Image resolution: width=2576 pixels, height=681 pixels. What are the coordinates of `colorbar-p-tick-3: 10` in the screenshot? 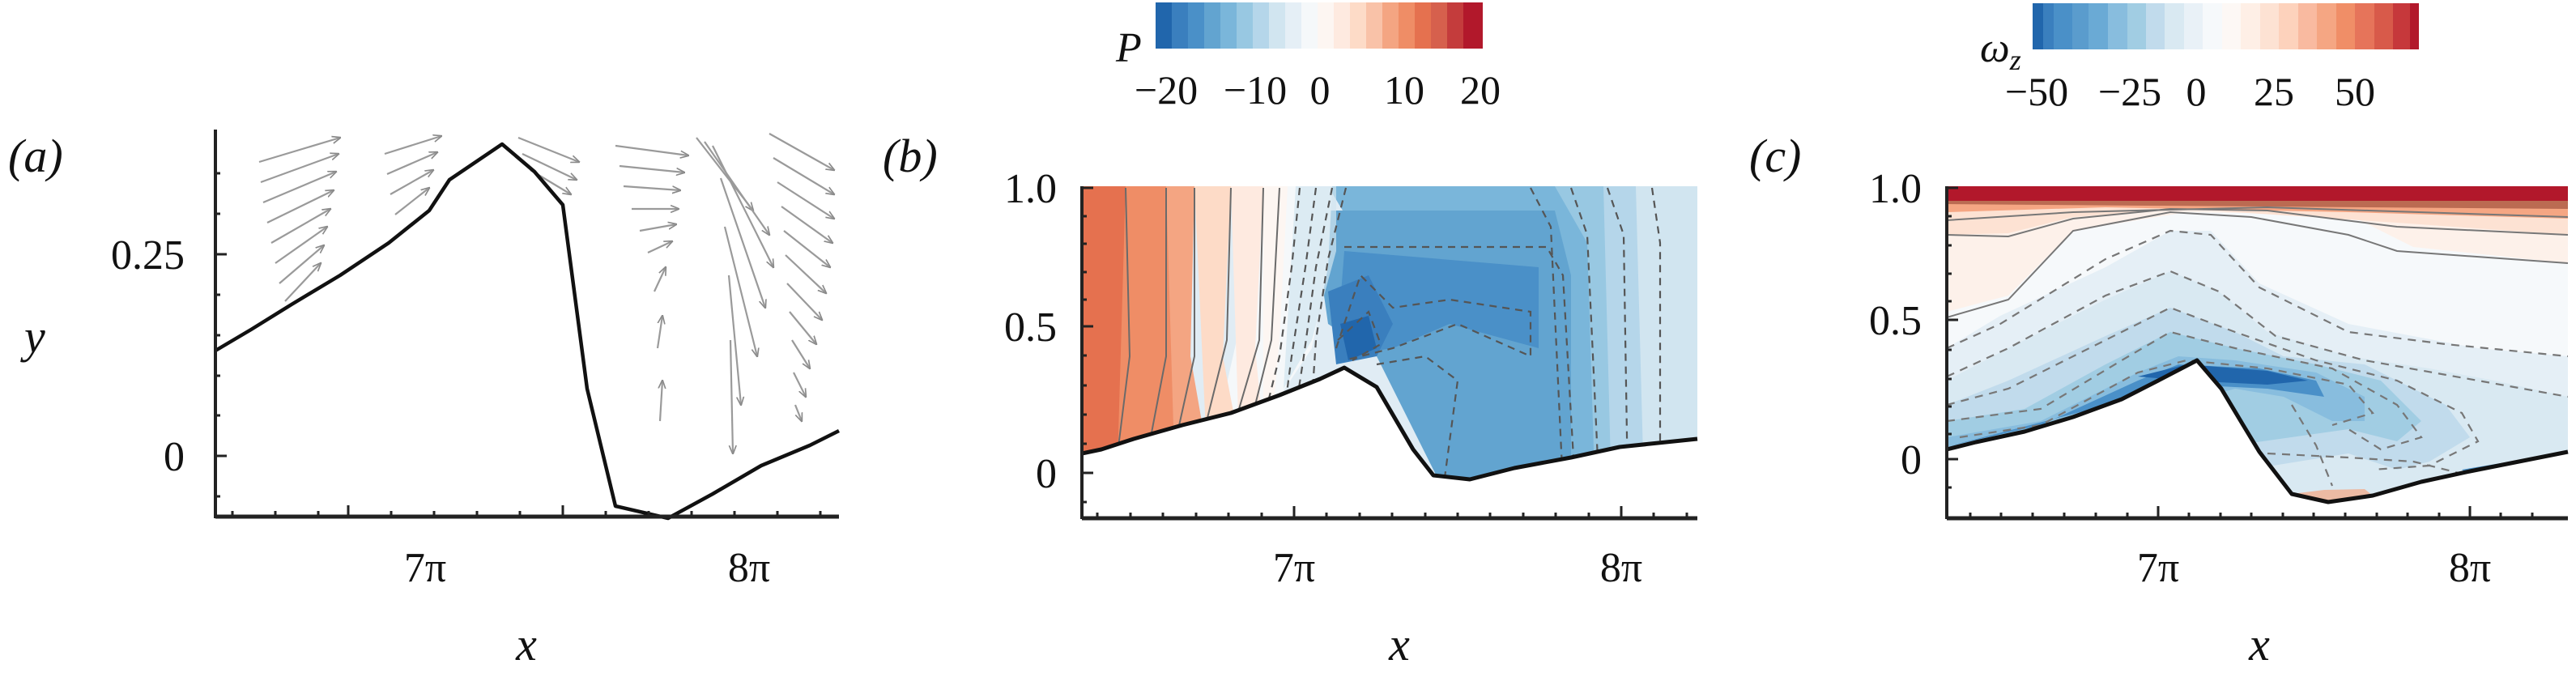 It's located at (1404, 90).